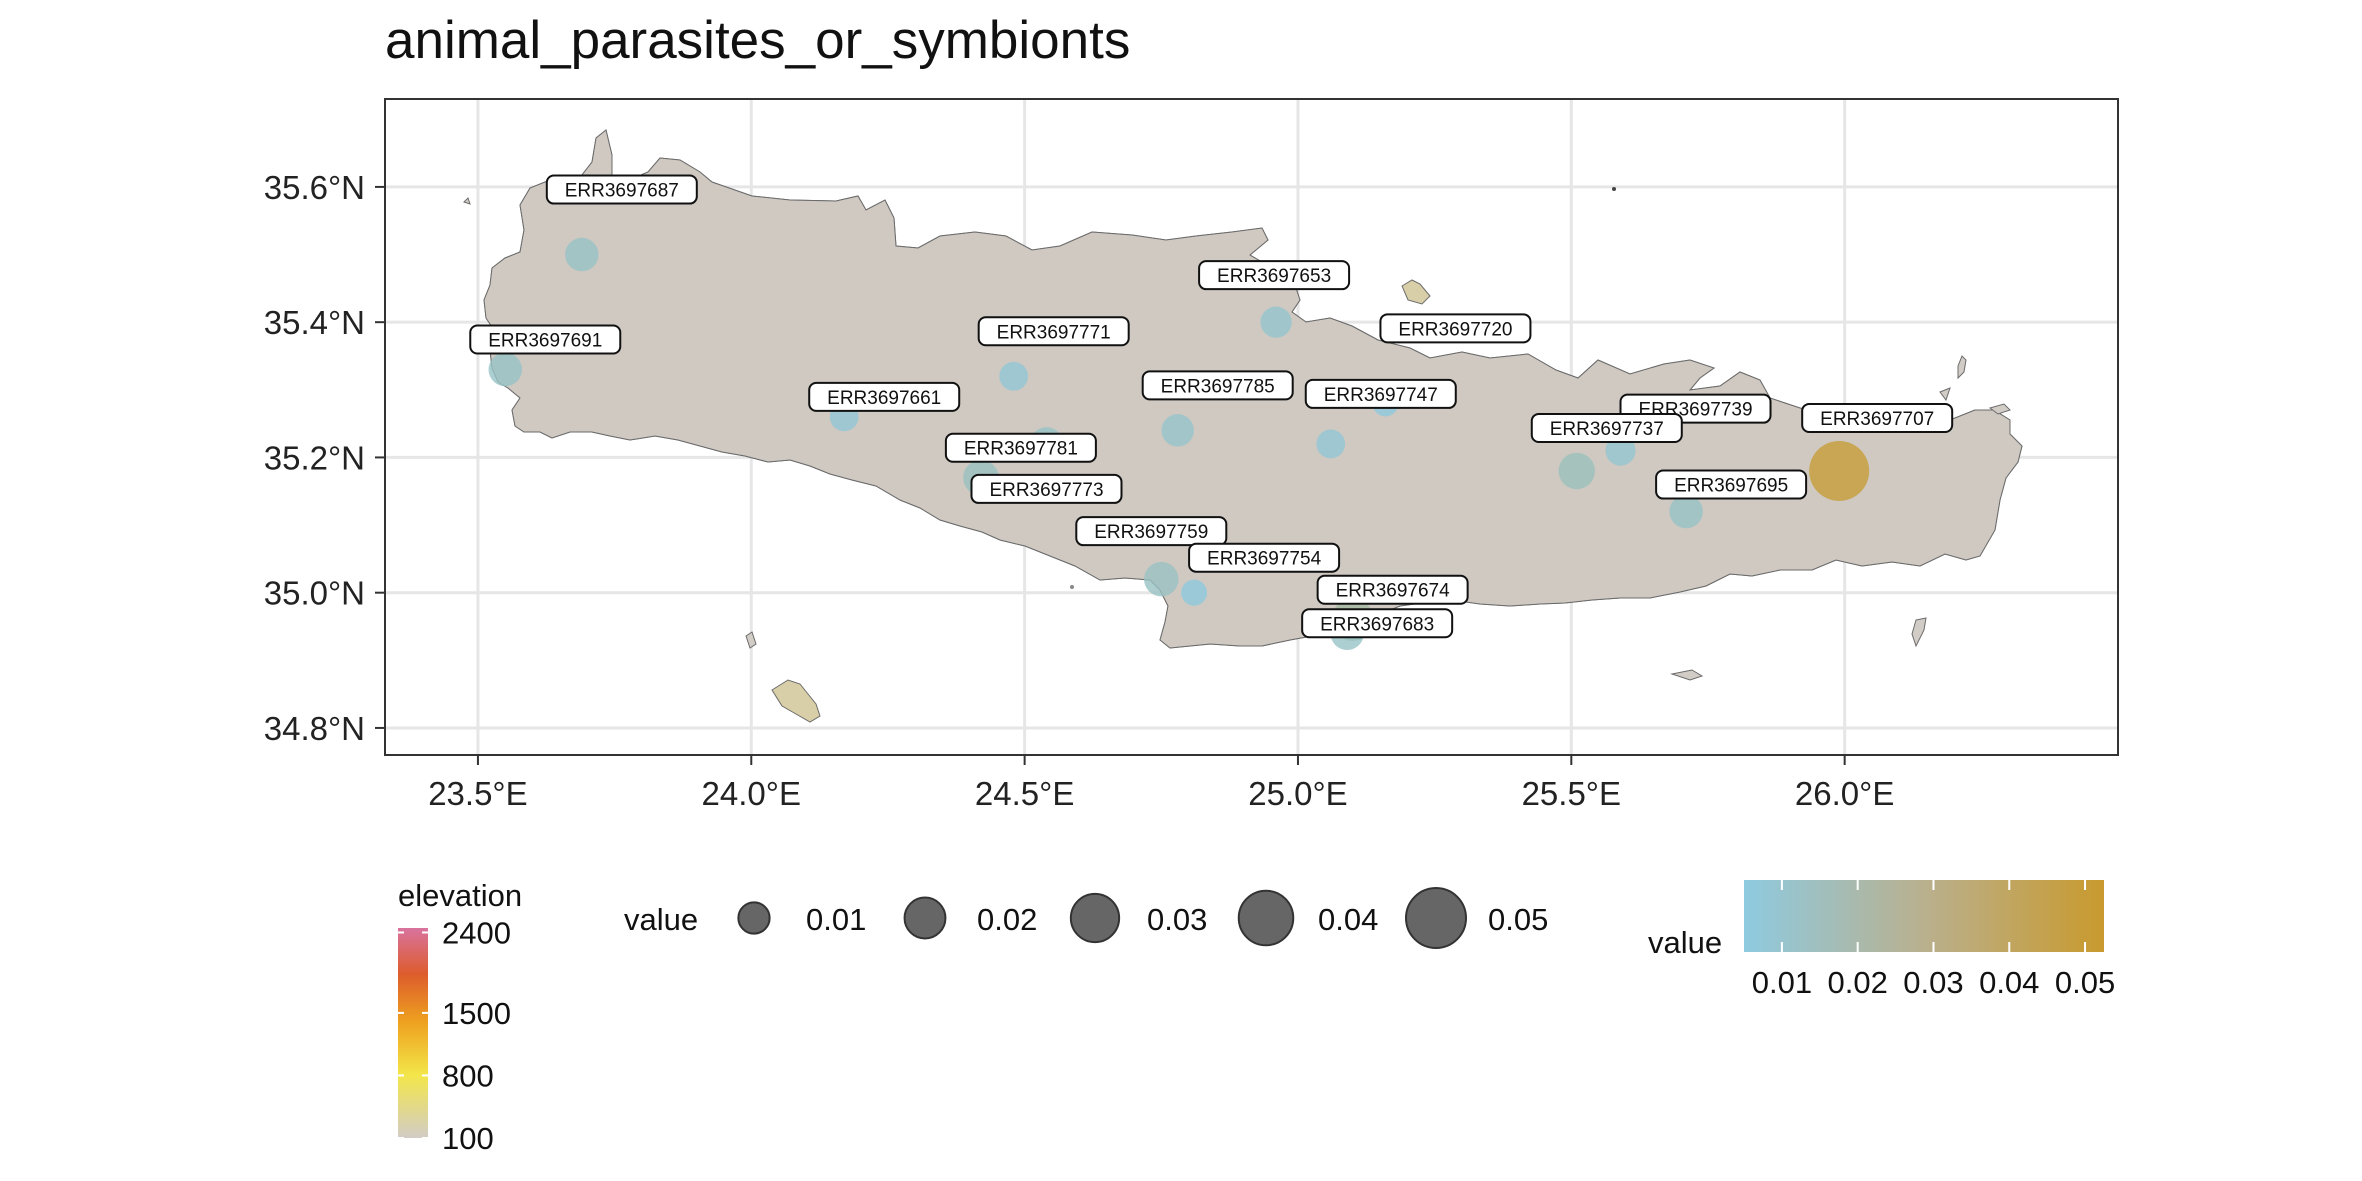  What do you see at coordinates (314, 457) in the screenshot?
I see `y-tick-label: 35.2°N` at bounding box center [314, 457].